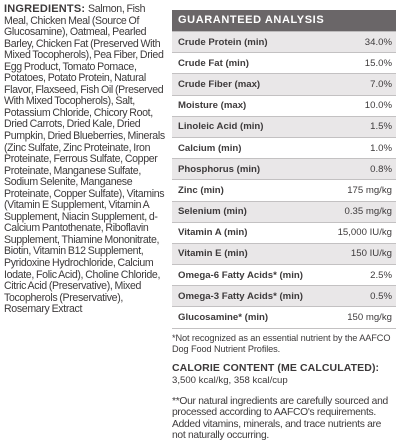  What do you see at coordinates (284, 212) in the screenshot?
I see `table-row: Selenium (min) 0.35 mg/kg` at bounding box center [284, 212].